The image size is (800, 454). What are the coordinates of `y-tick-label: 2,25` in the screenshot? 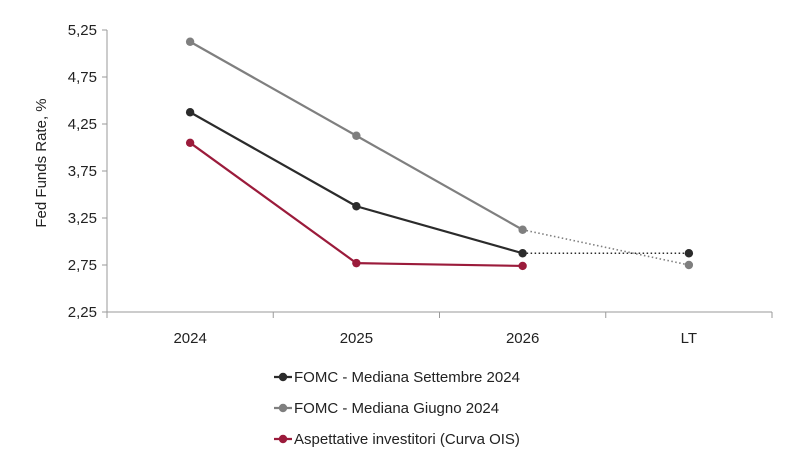 It's located at (82, 312).